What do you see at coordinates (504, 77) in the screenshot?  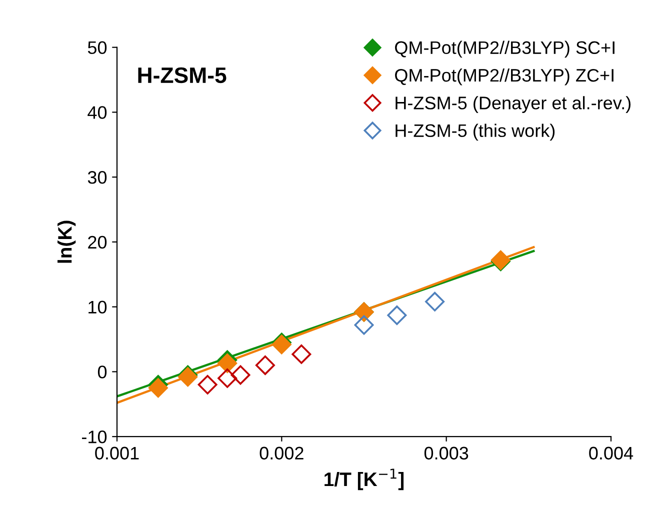 I see `legend-label: QM-Pot(MP2//B3LYP) ZC+I` at bounding box center [504, 77].